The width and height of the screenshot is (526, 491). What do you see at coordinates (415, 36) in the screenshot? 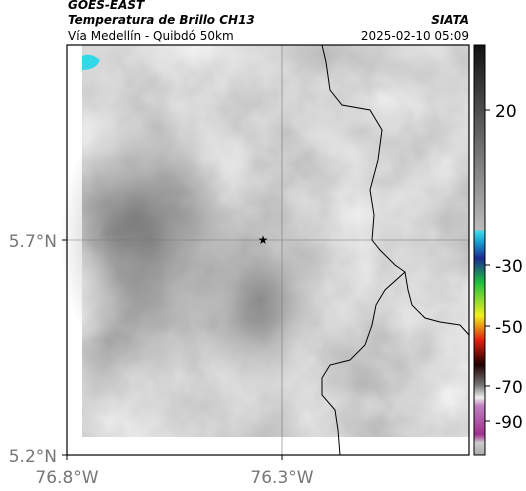
I see `datetime: 2025-02-10 05:09` at bounding box center [415, 36].